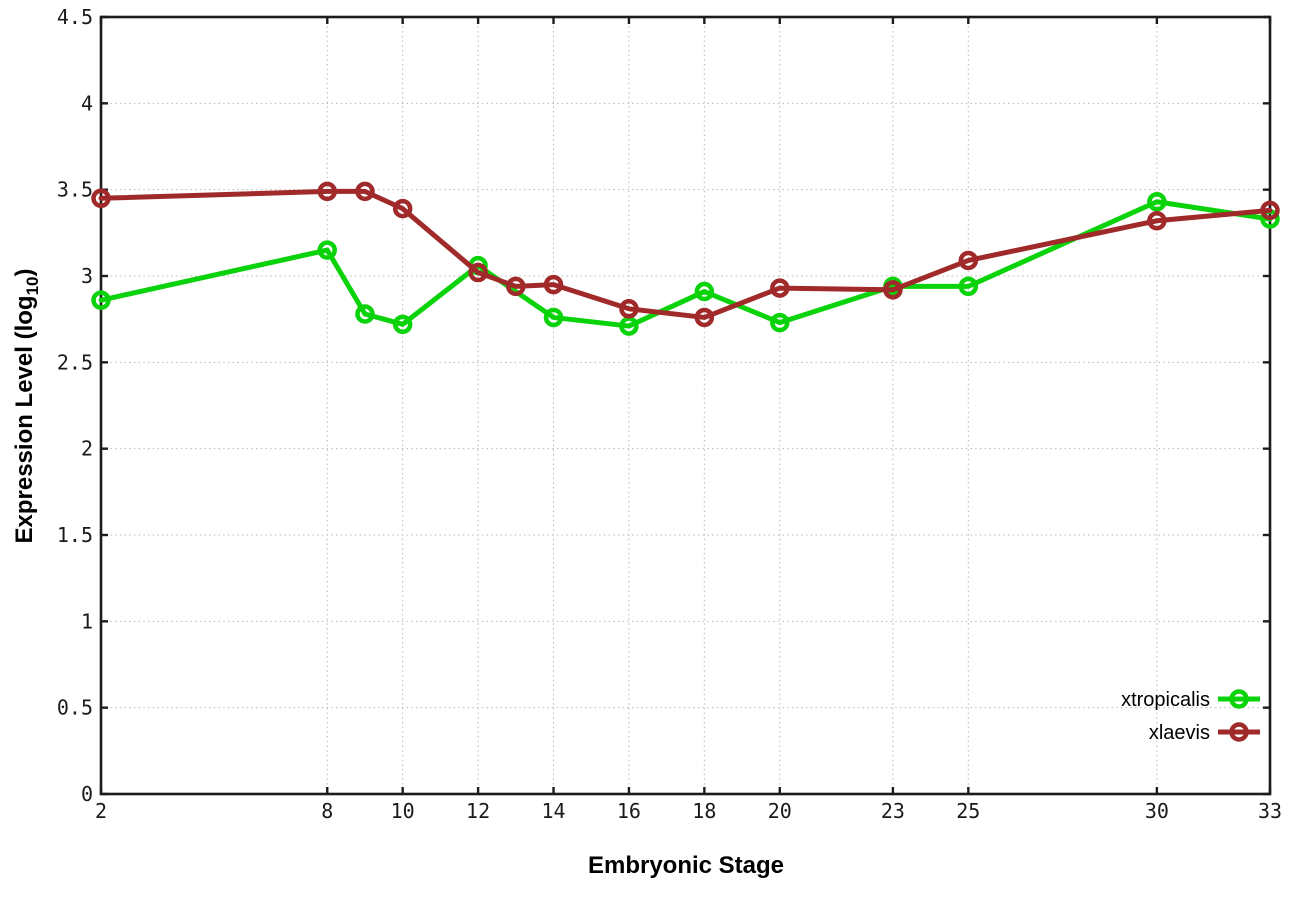 Image resolution: width=1296 pixels, height=907 pixels. I want to click on y-tick-label: 2.5, so click(75, 362).